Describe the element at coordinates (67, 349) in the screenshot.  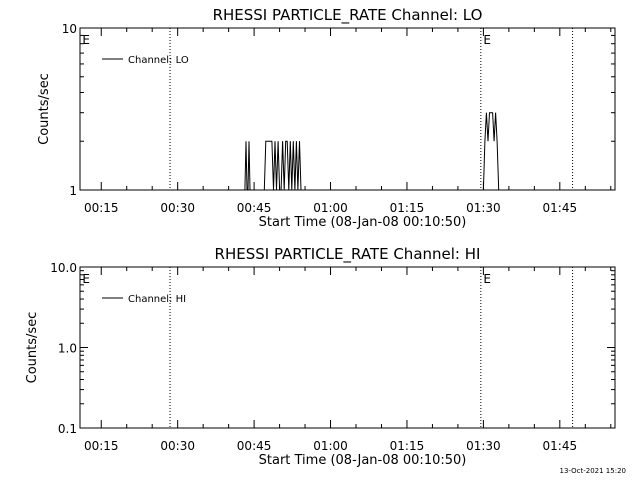
I see `y-tick-label: 1.0` at that location.